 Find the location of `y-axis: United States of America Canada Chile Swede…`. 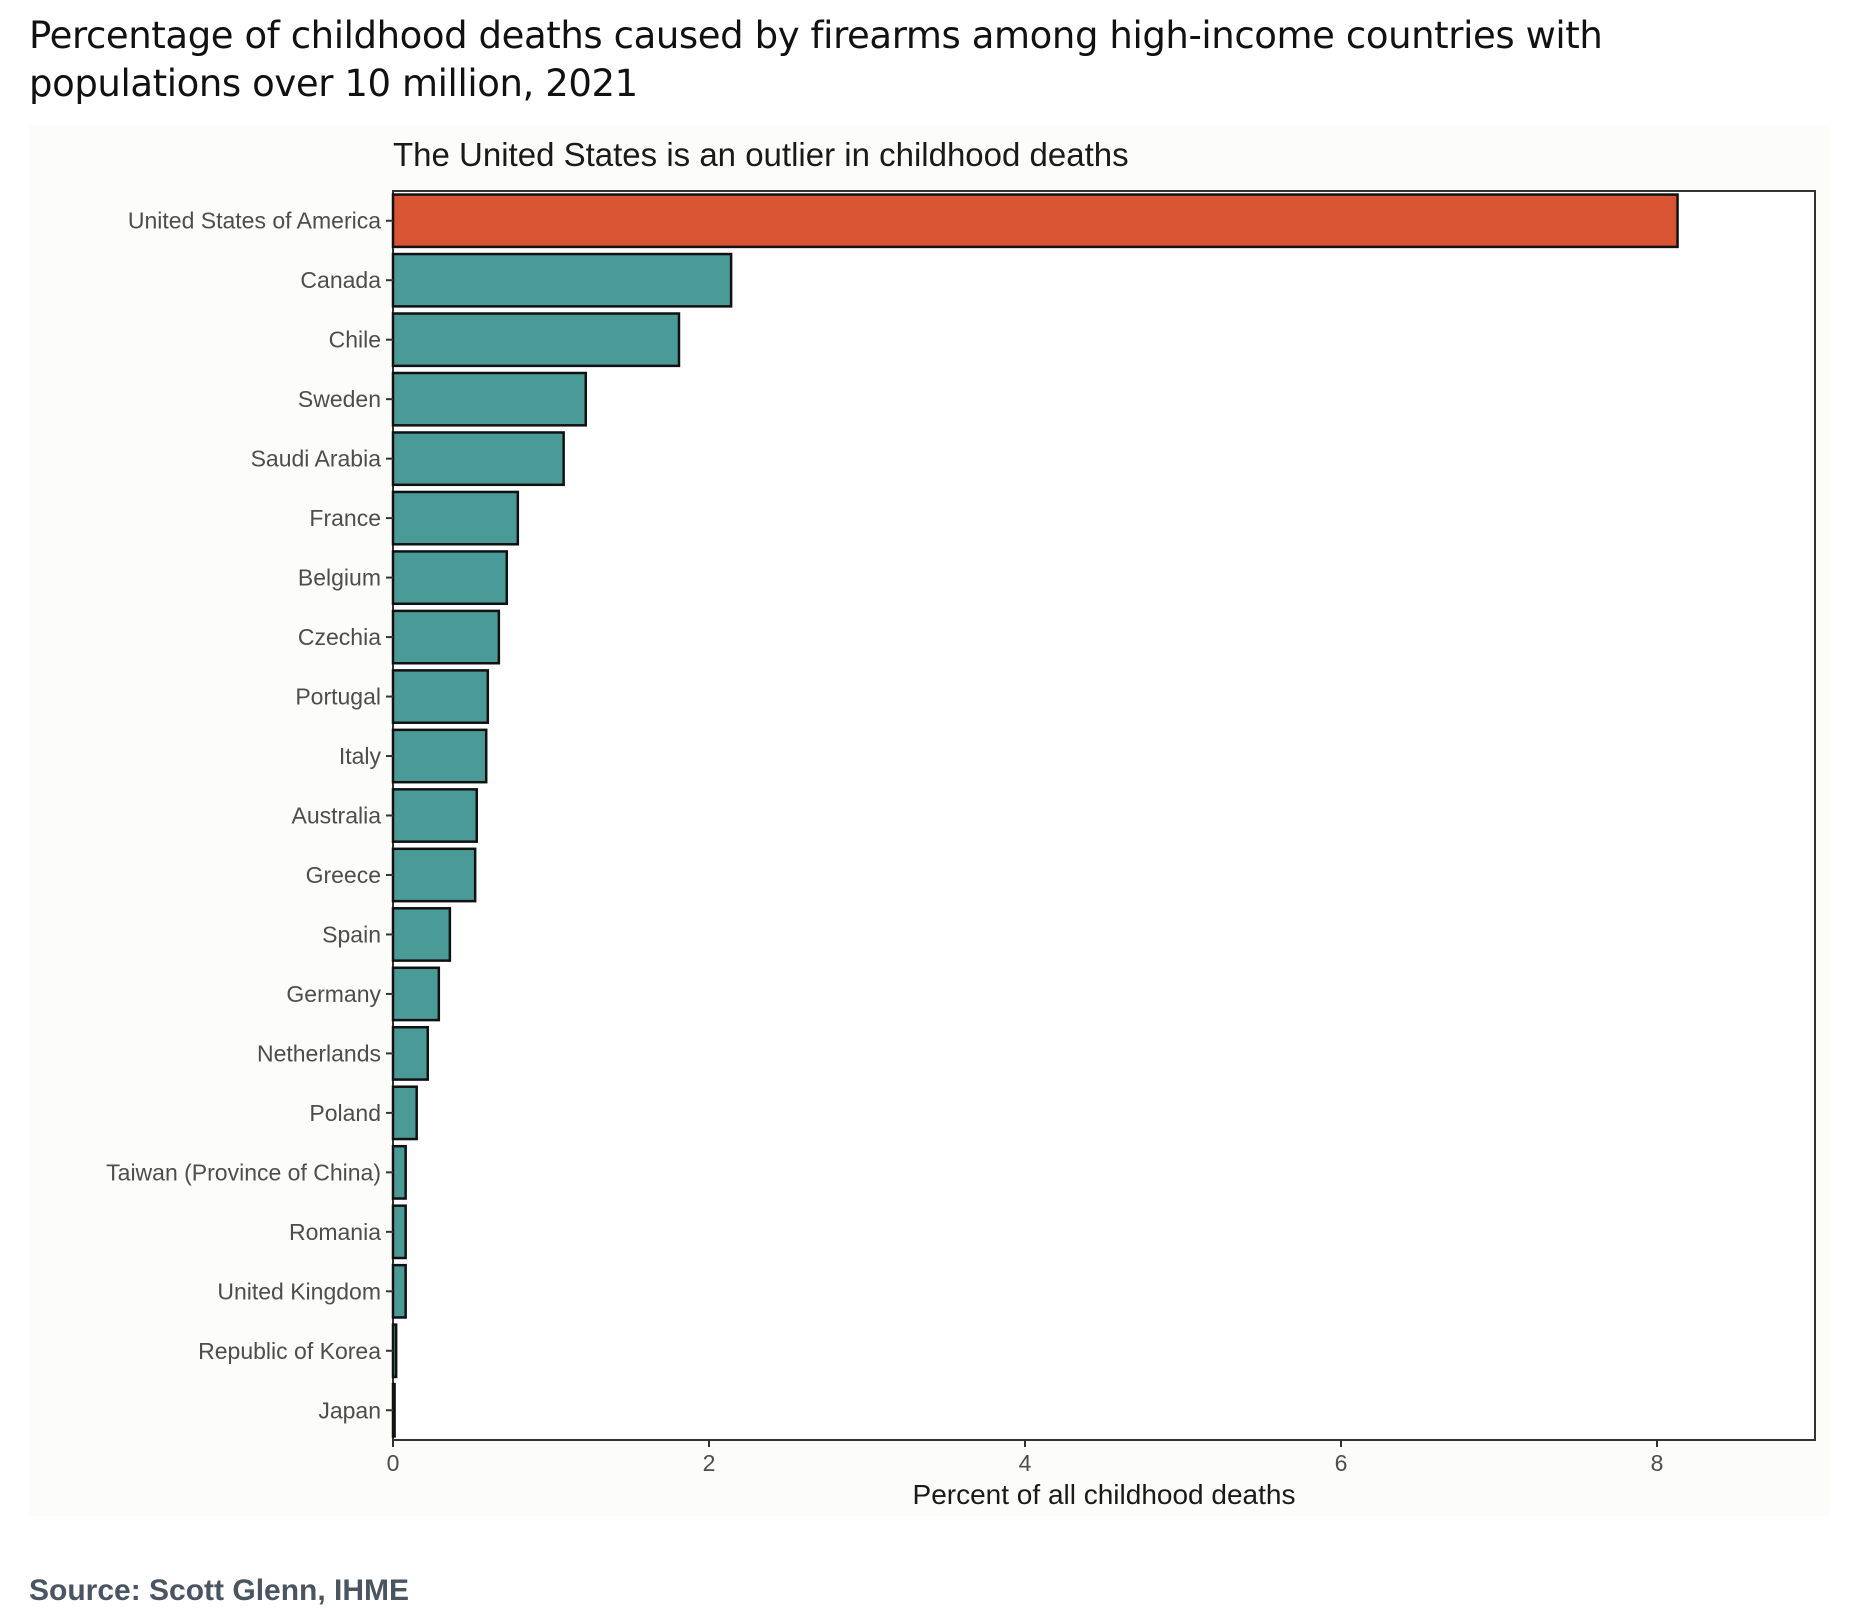

y-axis: United States of America Canada Chile Swede… is located at coordinates (249, 815).